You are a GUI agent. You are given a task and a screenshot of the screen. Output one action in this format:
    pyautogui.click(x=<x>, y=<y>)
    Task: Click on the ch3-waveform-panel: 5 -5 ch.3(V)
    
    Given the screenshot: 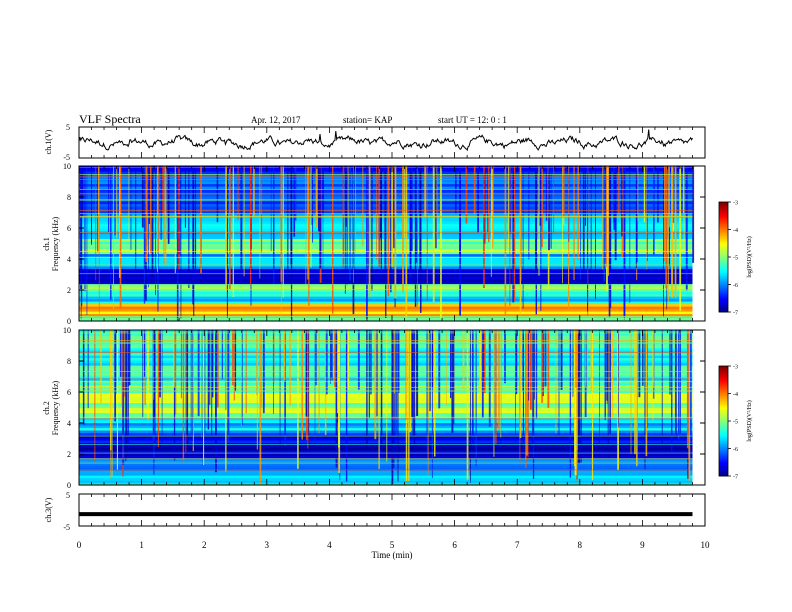 What is the action you would take?
    pyautogui.click(x=375, y=511)
    